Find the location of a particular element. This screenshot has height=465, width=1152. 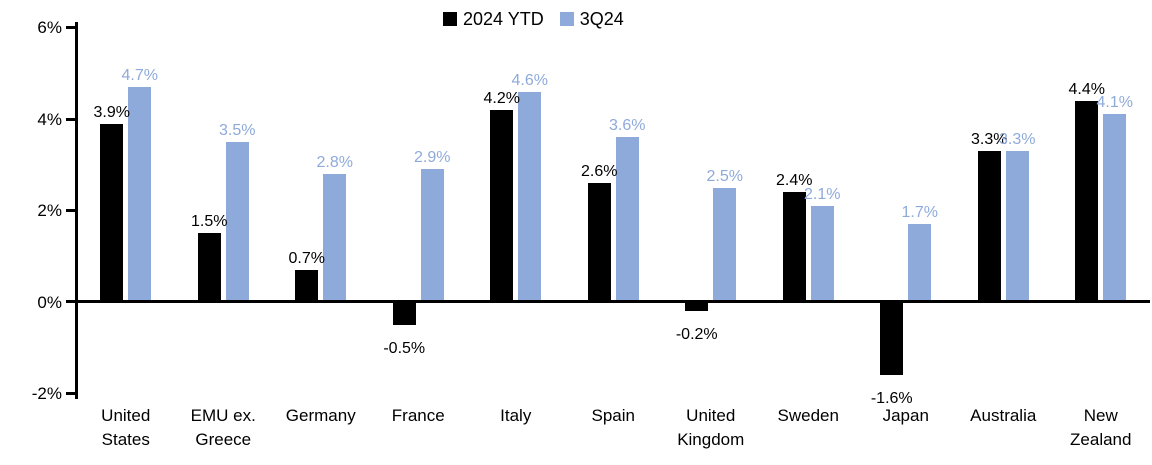

value-label-3q24-united-states: 4.7% is located at coordinates (139, 75).